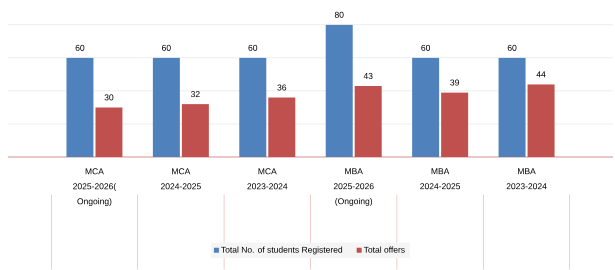 The height and width of the screenshot is (270, 615). What do you see at coordinates (526, 179) in the screenshot?
I see `x-tick-label: MBA 2023-2024` at bounding box center [526, 179].